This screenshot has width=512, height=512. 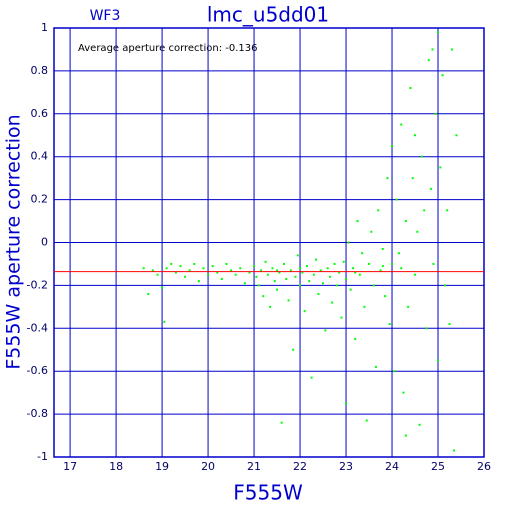 What do you see at coordinates (40, 199) in the screenshot?
I see `y-tick-label: 0.2` at bounding box center [40, 199].